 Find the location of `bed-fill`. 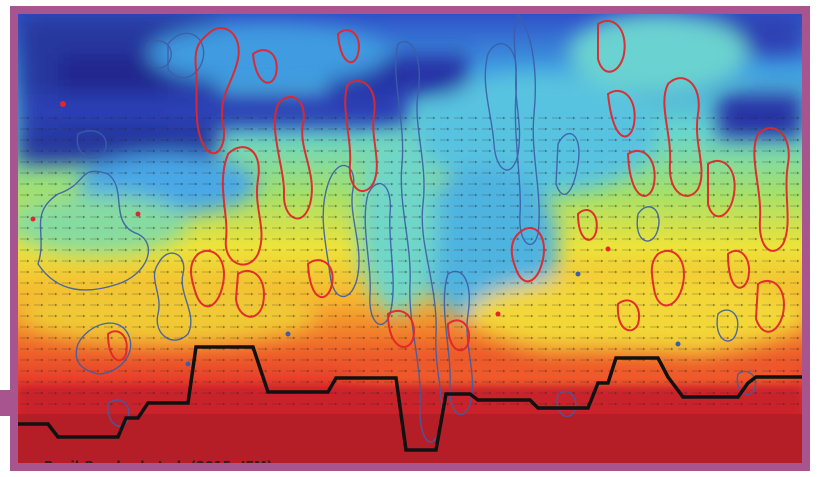

bed-fill is located at coordinates (410, 438).